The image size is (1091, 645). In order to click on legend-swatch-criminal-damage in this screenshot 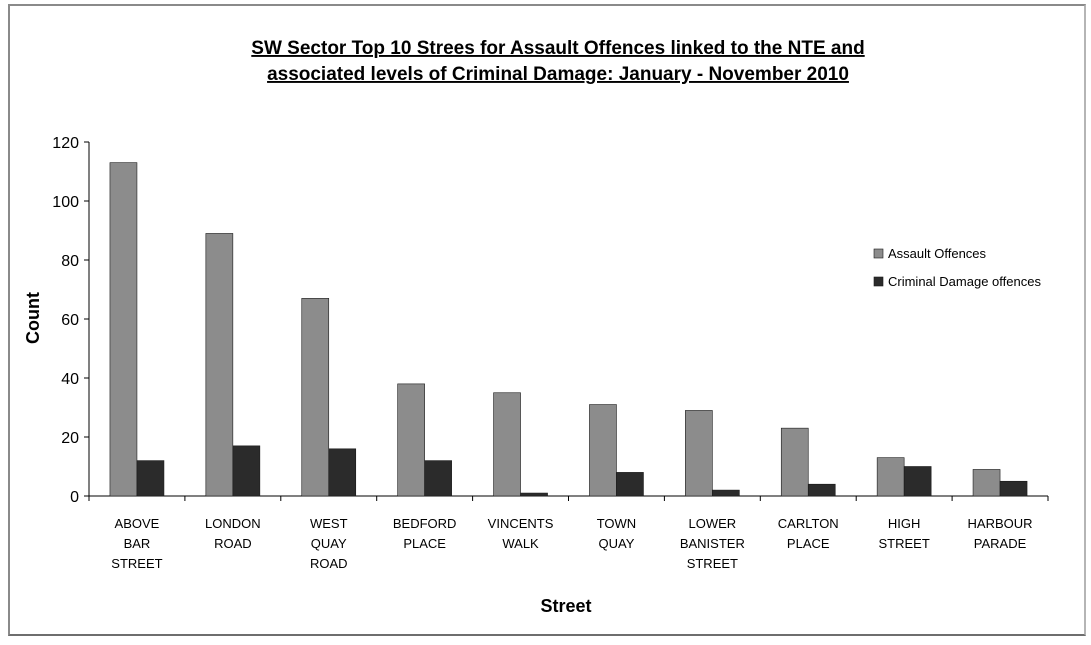, I will do `click(878, 281)`.